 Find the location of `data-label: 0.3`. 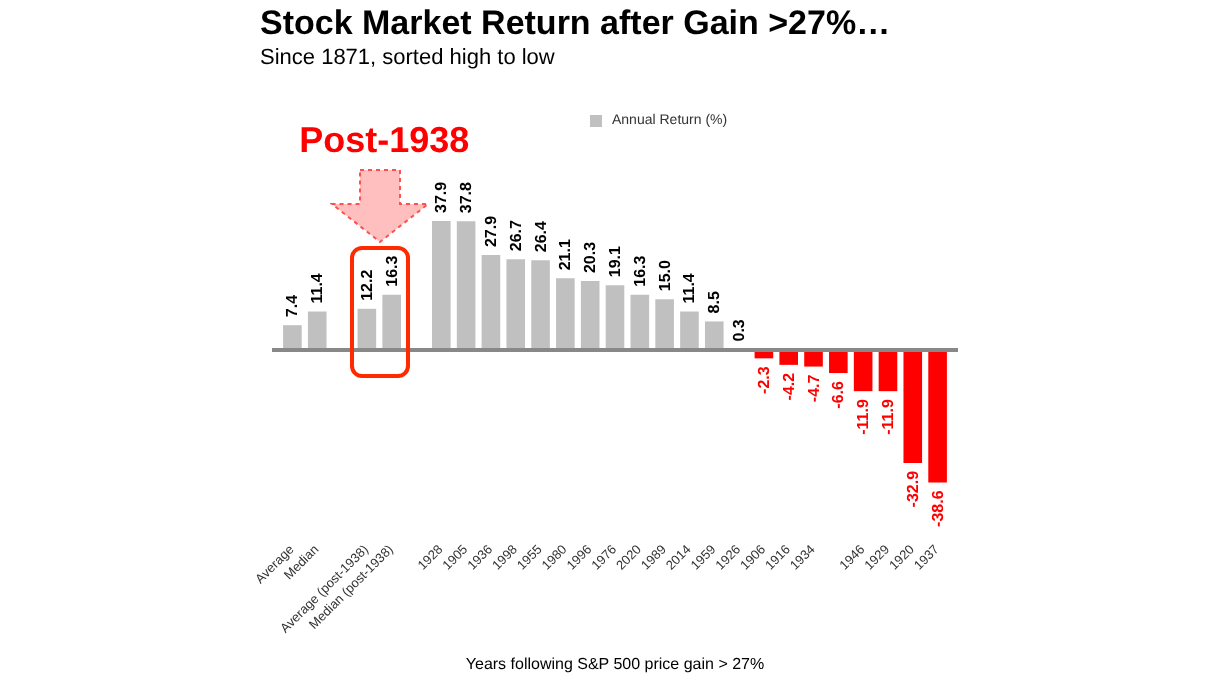

data-label: 0.3 is located at coordinates (739, 330).